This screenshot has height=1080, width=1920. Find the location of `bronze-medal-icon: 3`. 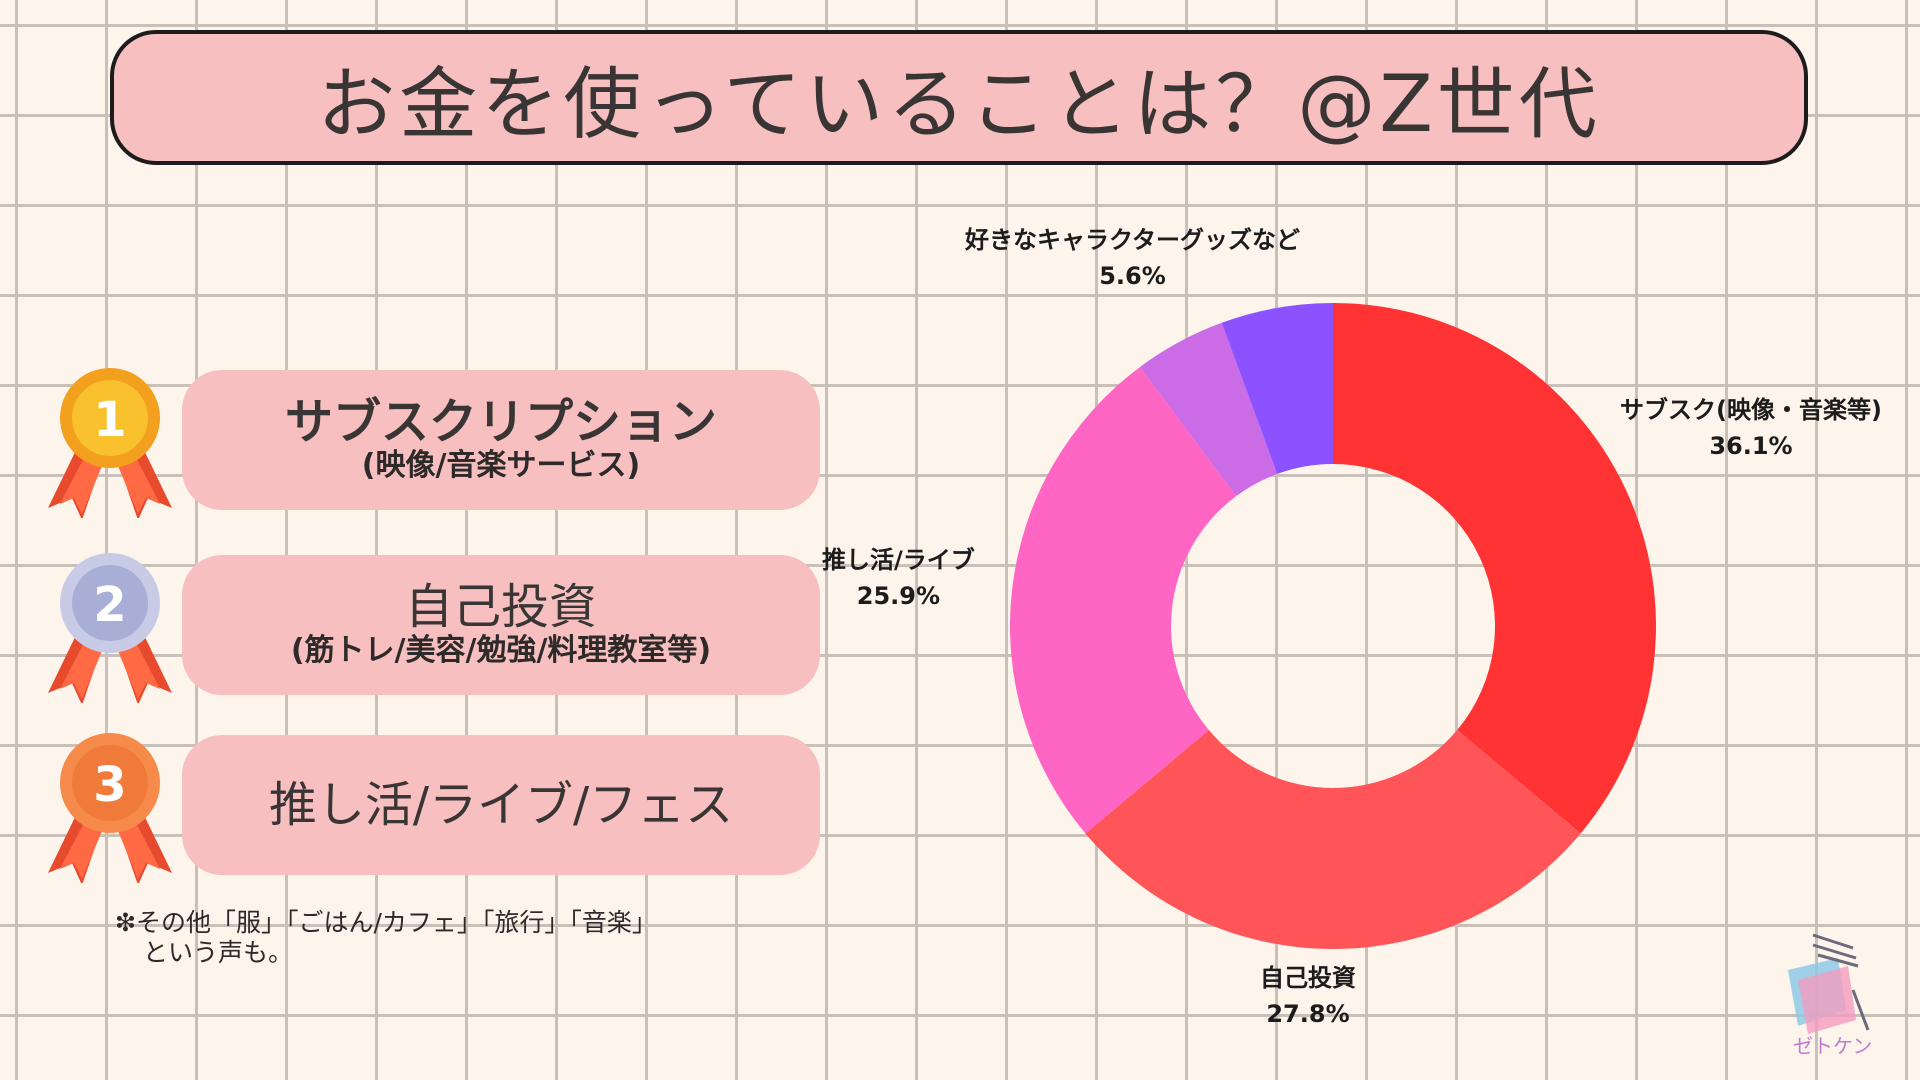

bronze-medal-icon: 3 is located at coordinates (110, 808).